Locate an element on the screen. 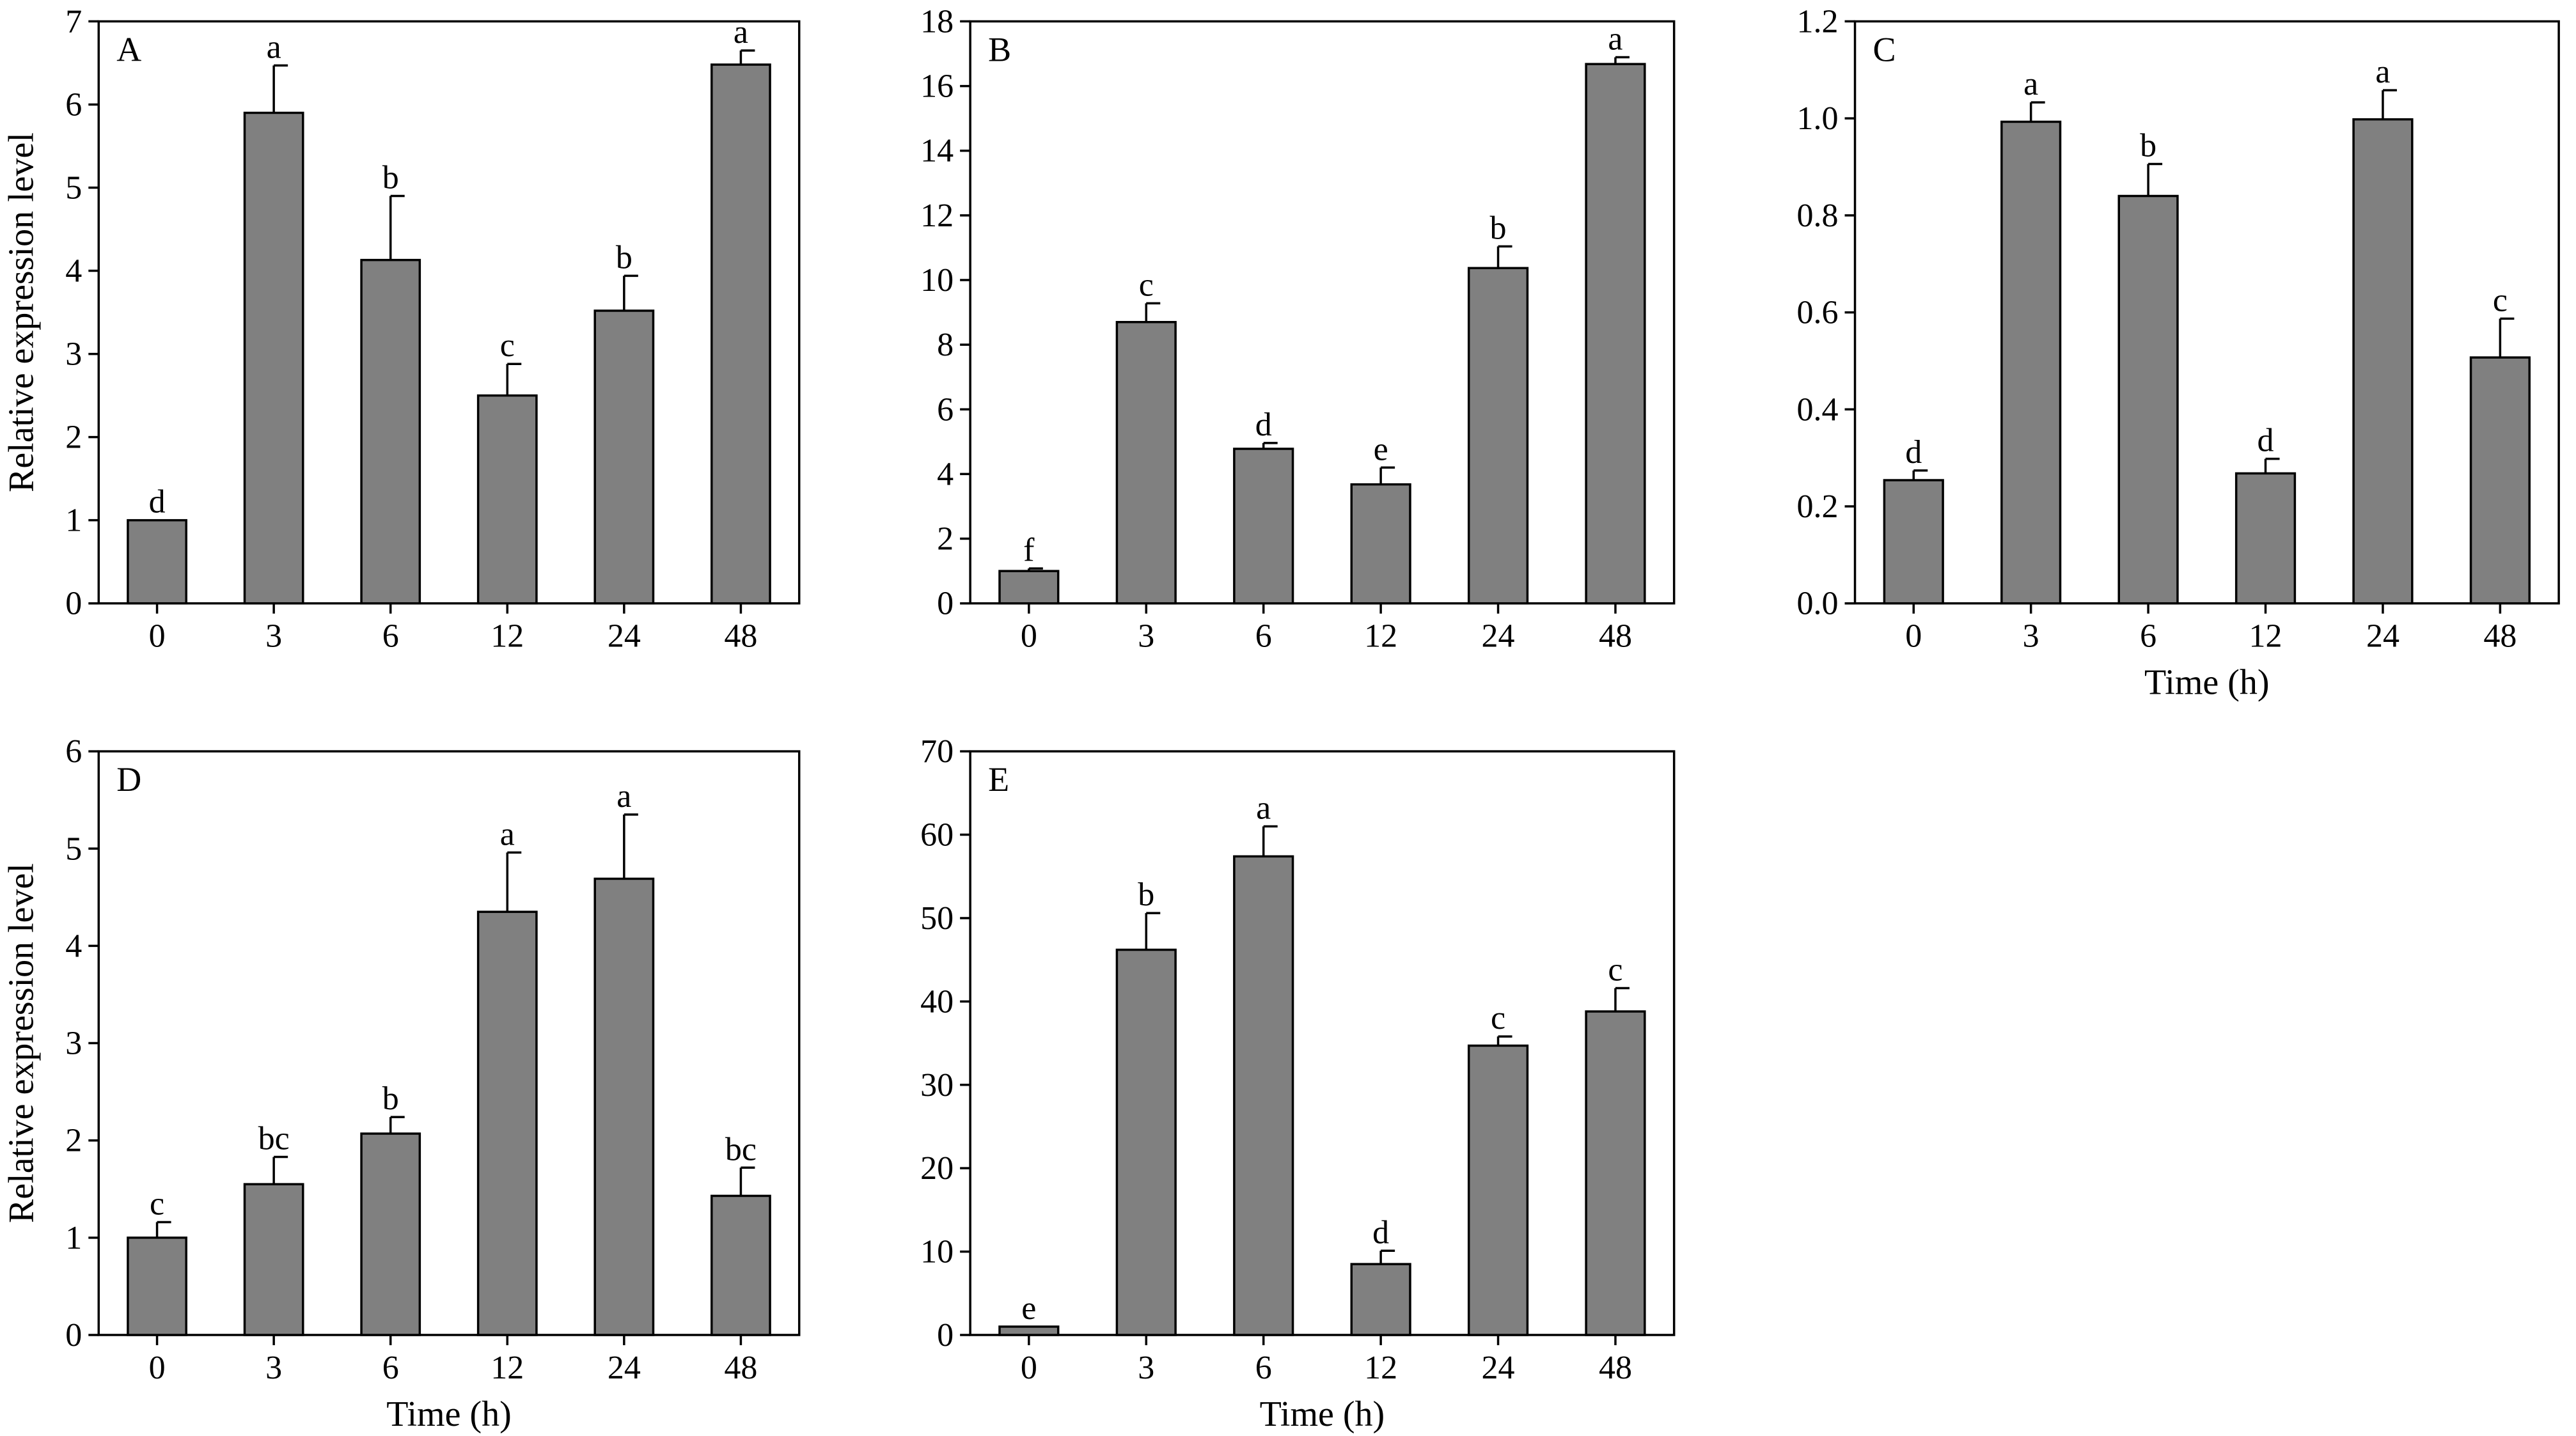 The height and width of the screenshot is (1436, 2576). y-tick-label: 8 is located at coordinates (945, 345).